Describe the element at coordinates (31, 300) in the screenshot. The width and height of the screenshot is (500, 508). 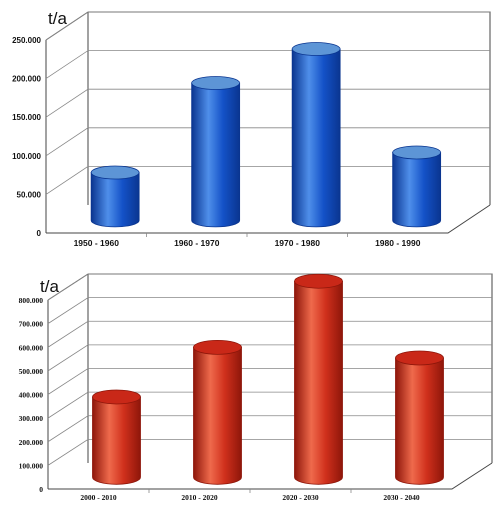
I see `bottom-tick-label: 800.000` at that location.